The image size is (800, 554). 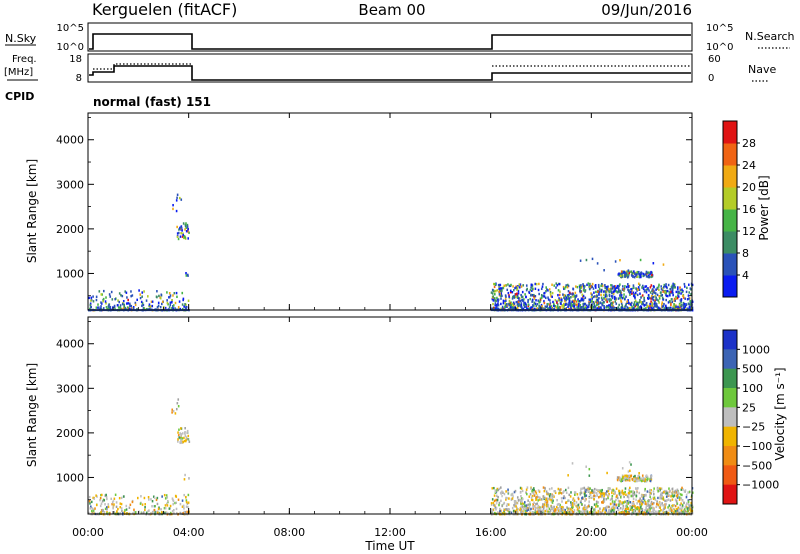 I want to click on nave-label: Nave, so click(x=762, y=69).